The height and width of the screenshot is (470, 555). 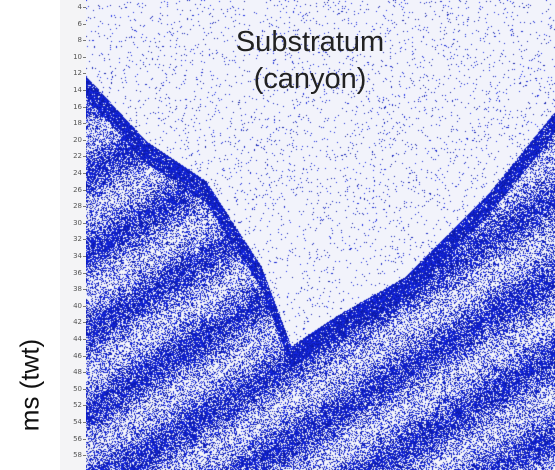 I want to click on depth-tick-label: 44, so click(x=79, y=339).